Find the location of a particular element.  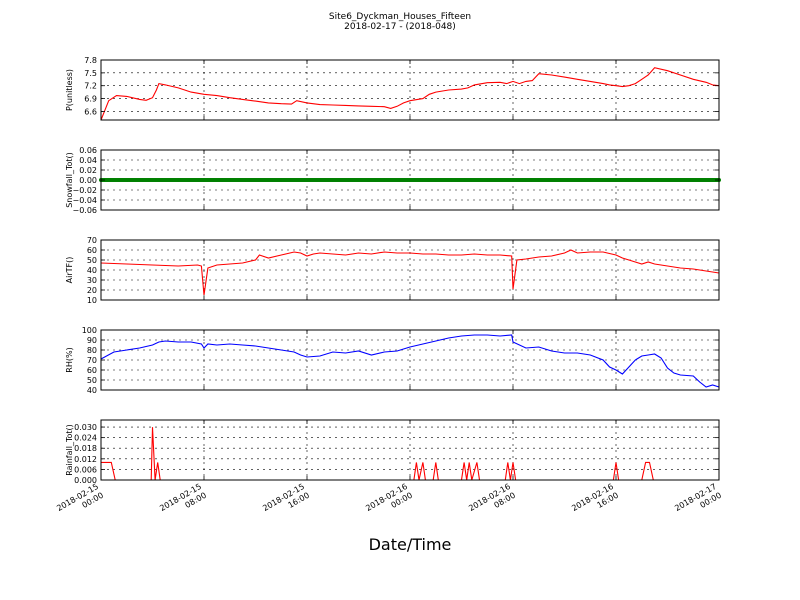

y-tick-label: 0.006 is located at coordinates (85, 469).